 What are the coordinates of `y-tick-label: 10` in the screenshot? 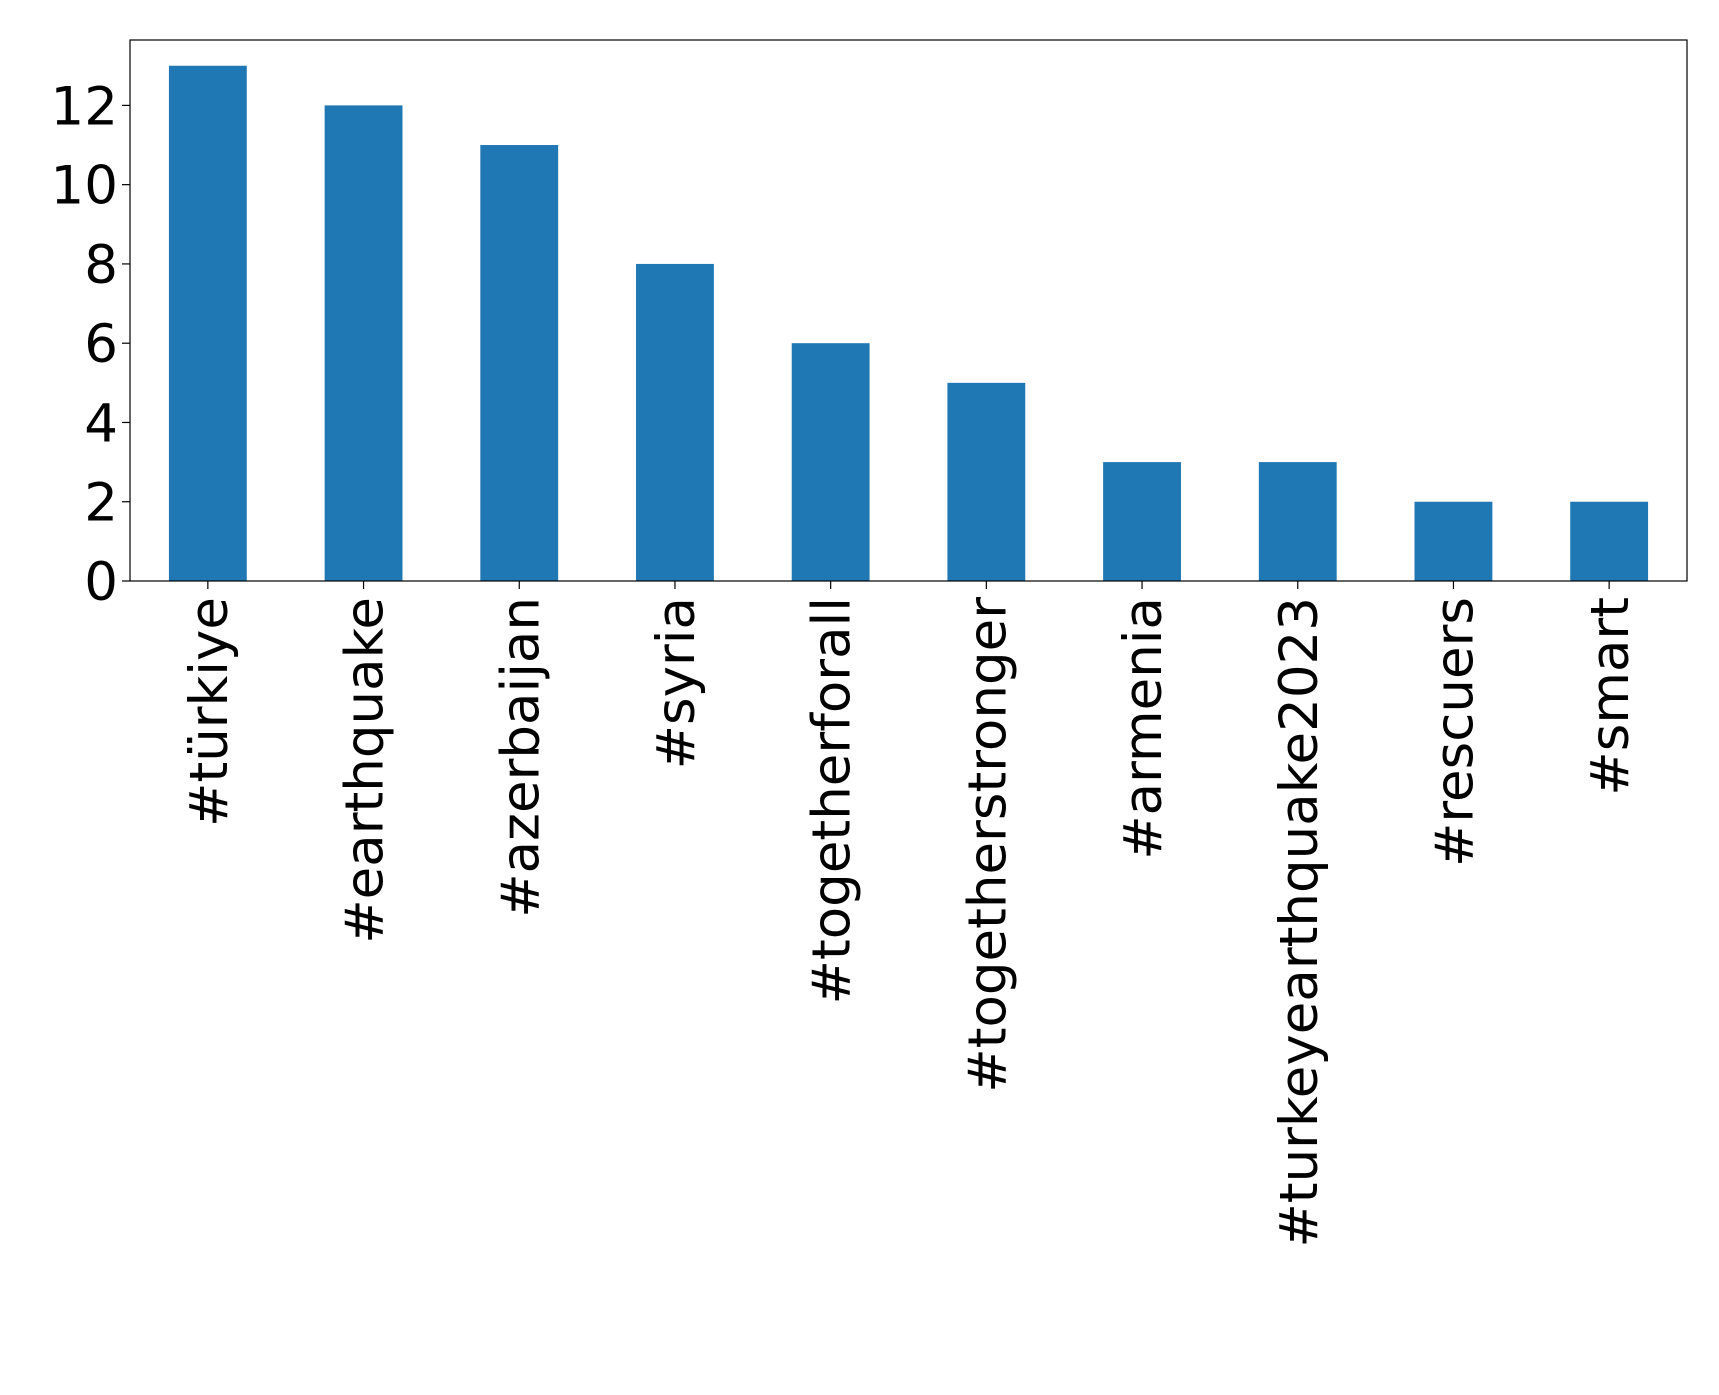 It's located at (84, 186).